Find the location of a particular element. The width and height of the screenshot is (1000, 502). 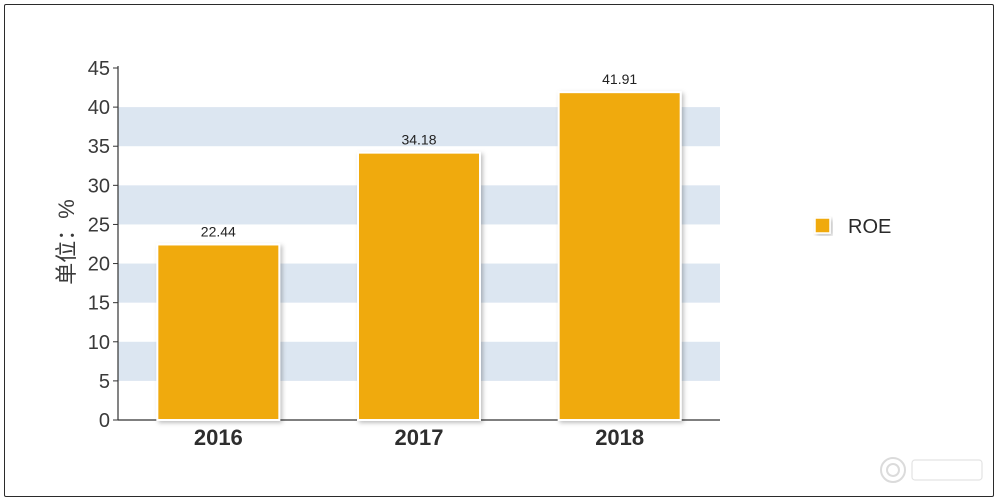

legend: ROE is located at coordinates (852, 227).